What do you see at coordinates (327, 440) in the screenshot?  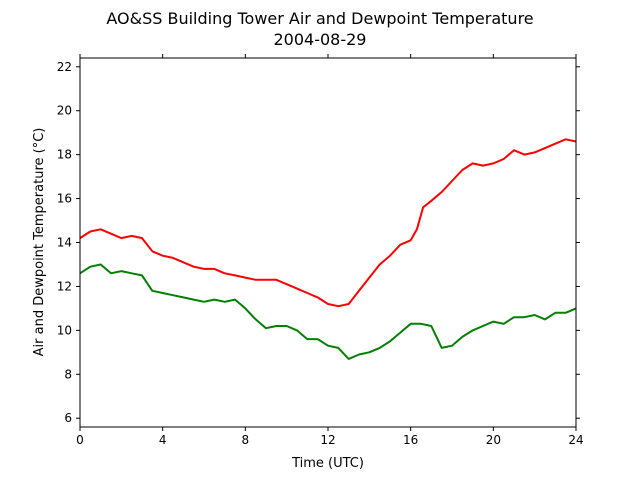 I see `x-tick-label: 12` at bounding box center [327, 440].